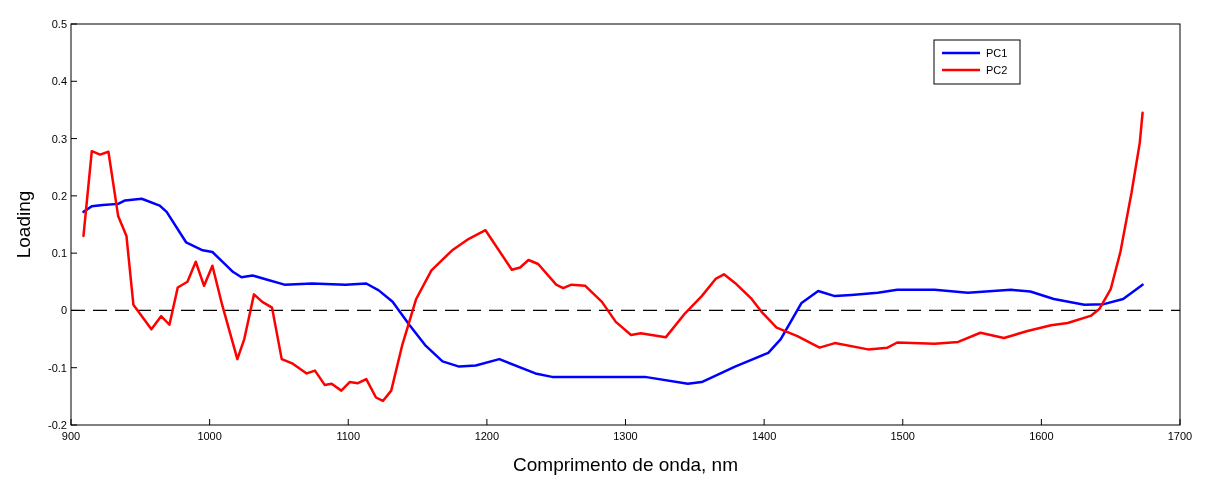  What do you see at coordinates (23, 224) in the screenshot?
I see `y-axis-title: Loading` at bounding box center [23, 224].